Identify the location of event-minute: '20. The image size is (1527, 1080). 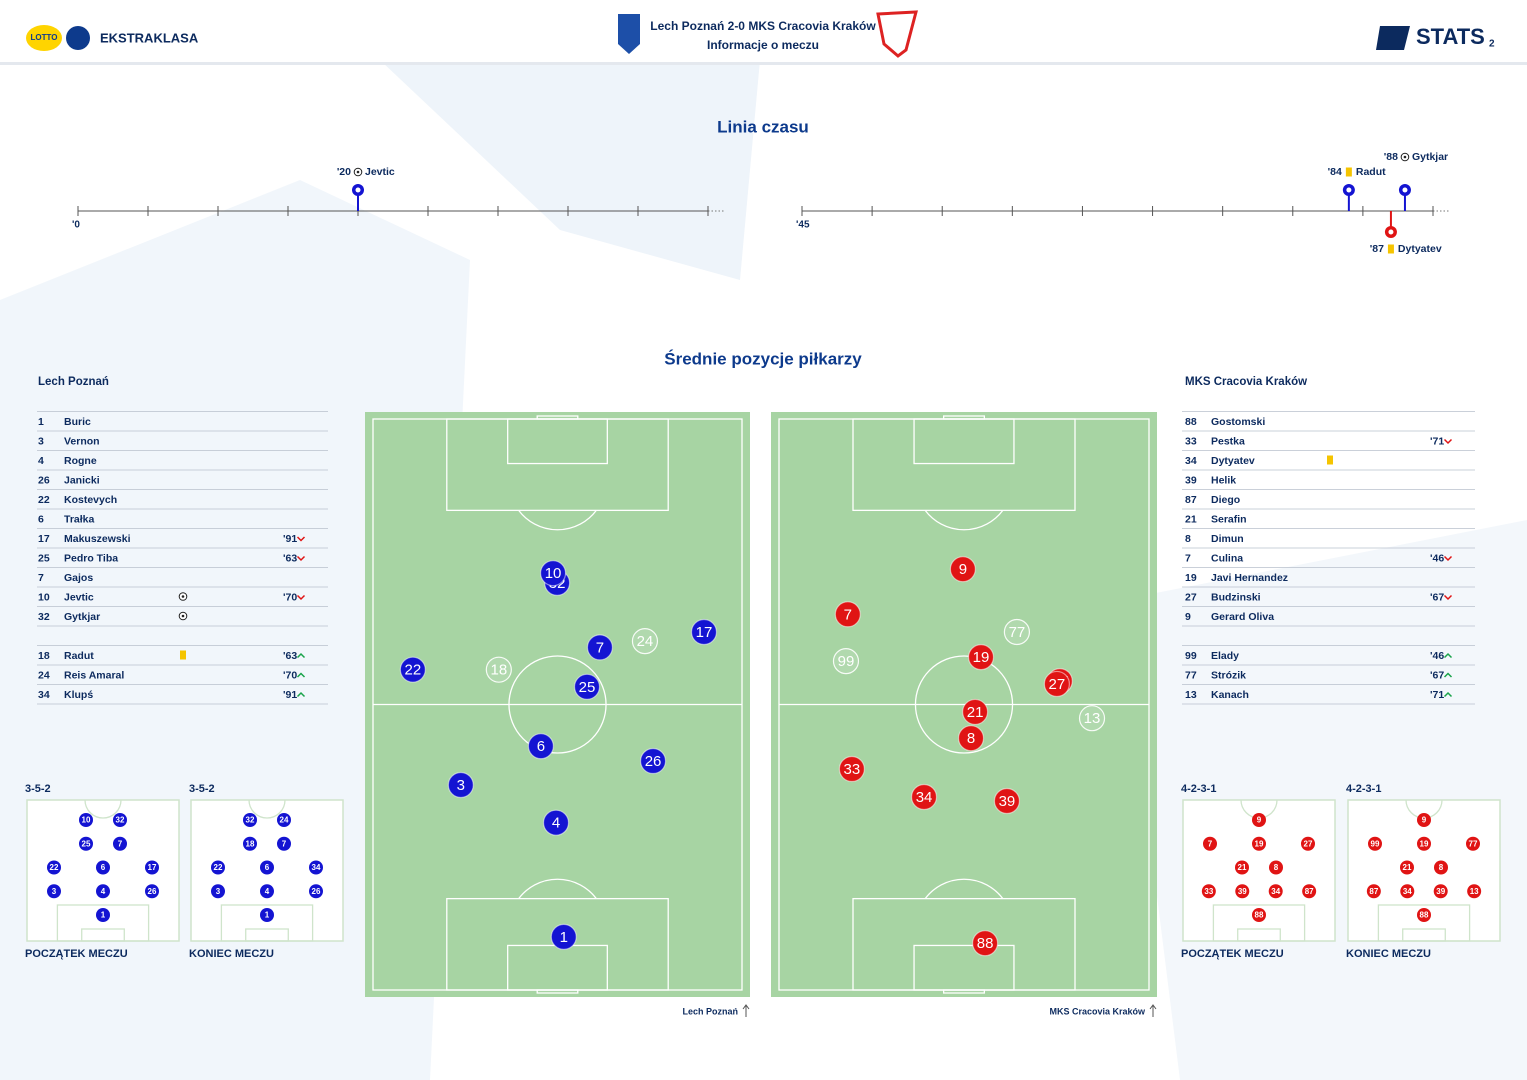
(344, 172).